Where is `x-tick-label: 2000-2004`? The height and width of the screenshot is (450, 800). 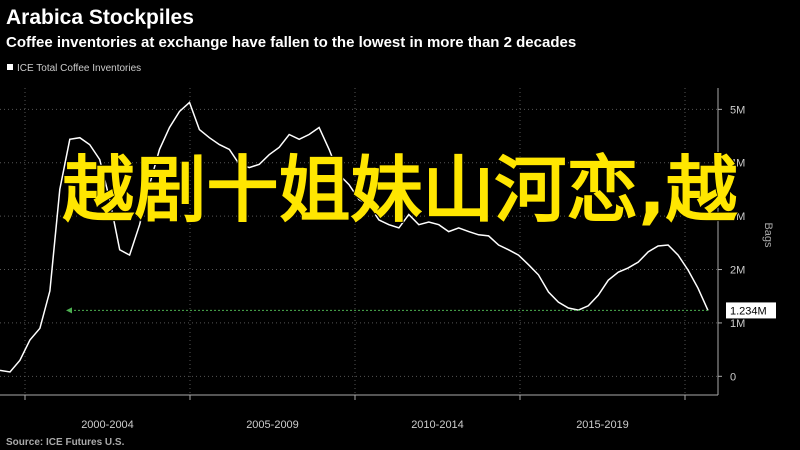
x-tick-label: 2000-2004 is located at coordinates (107, 425).